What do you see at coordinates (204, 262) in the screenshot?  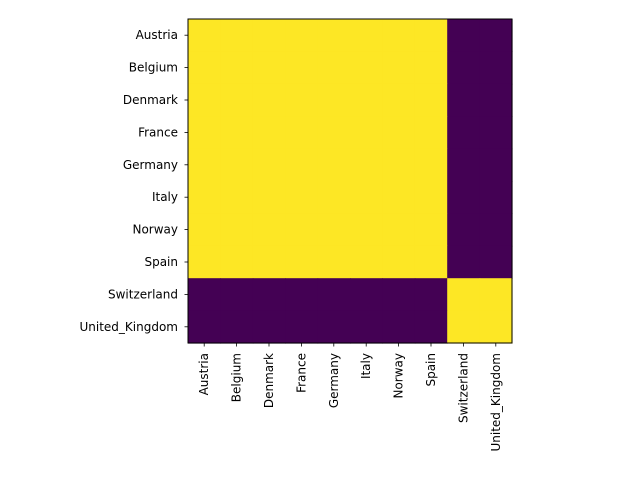 I see `heatmap-cell-Spain-Austria` at bounding box center [204, 262].